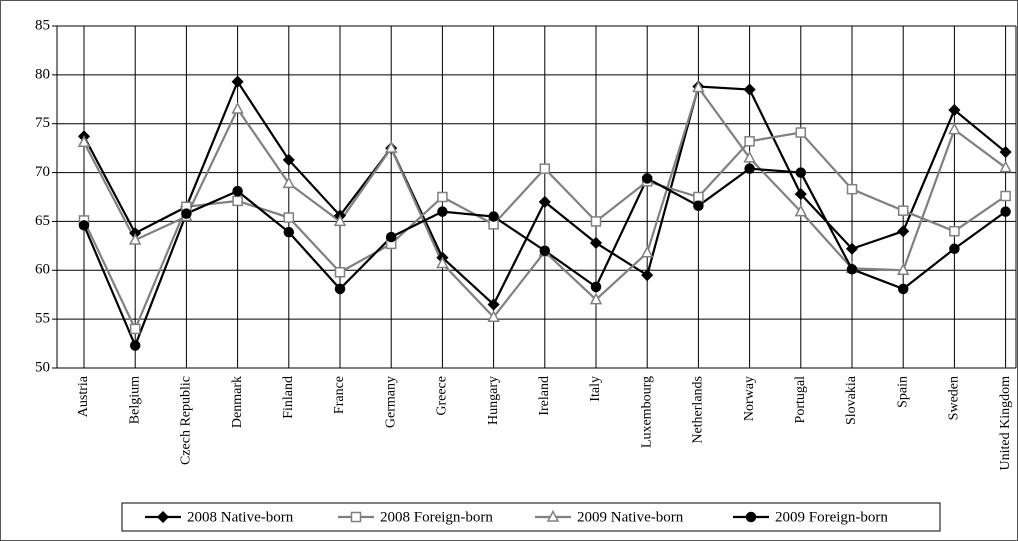 Image resolution: width=1018 pixels, height=541 pixels. I want to click on x-tick-label: Denmark, so click(237, 402).